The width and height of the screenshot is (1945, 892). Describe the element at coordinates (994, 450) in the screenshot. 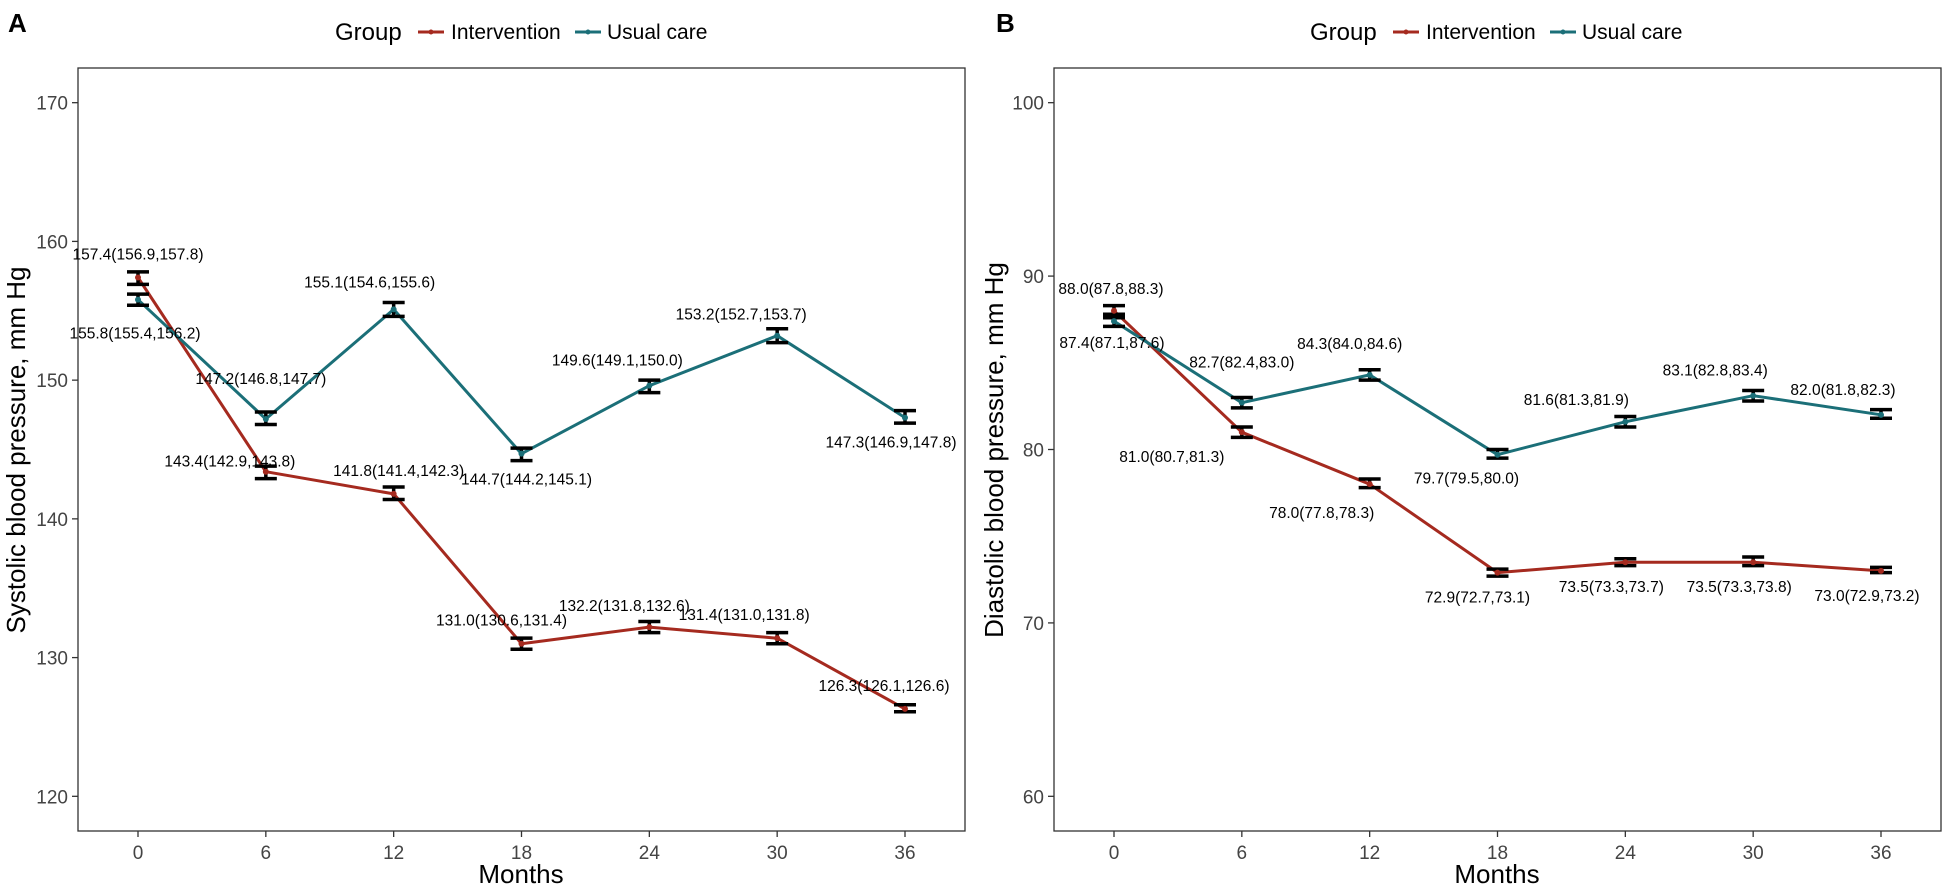

I see `panel-b-y-axis-title: Diastolic blood pressure, mm Hg` at that location.